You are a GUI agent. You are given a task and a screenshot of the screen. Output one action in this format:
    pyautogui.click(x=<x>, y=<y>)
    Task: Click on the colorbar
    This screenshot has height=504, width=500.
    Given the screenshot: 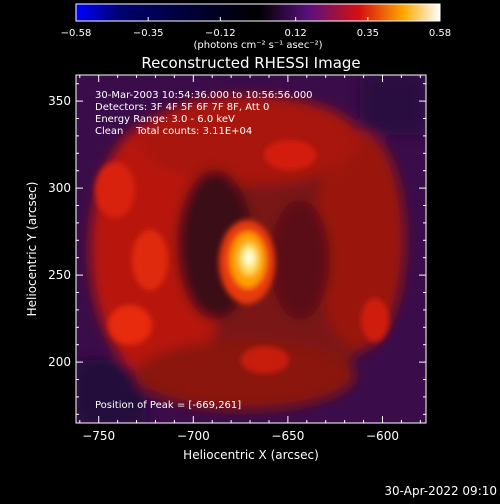 What is the action you would take?
    pyautogui.click(x=258, y=12)
    